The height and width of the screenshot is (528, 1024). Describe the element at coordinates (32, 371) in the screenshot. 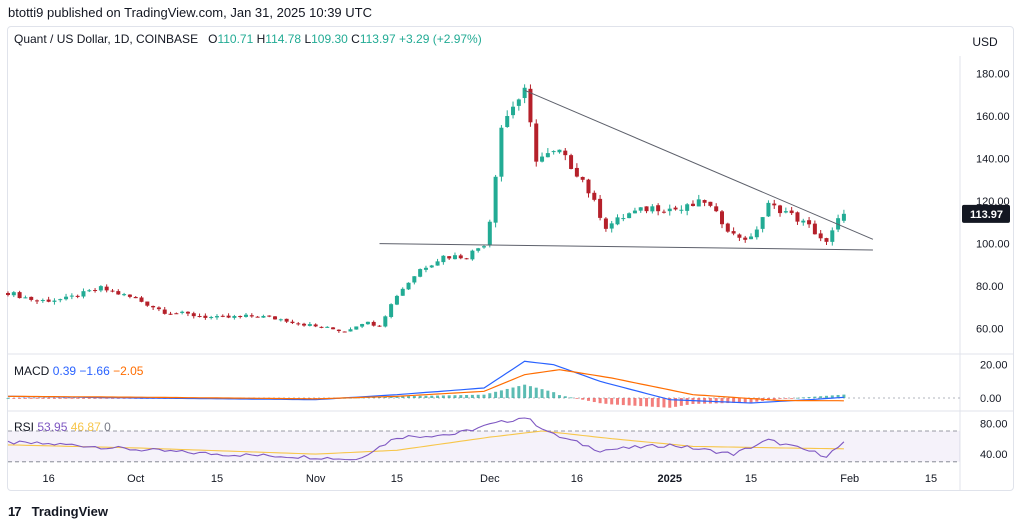

I see `macd-name: MACD` at that location.